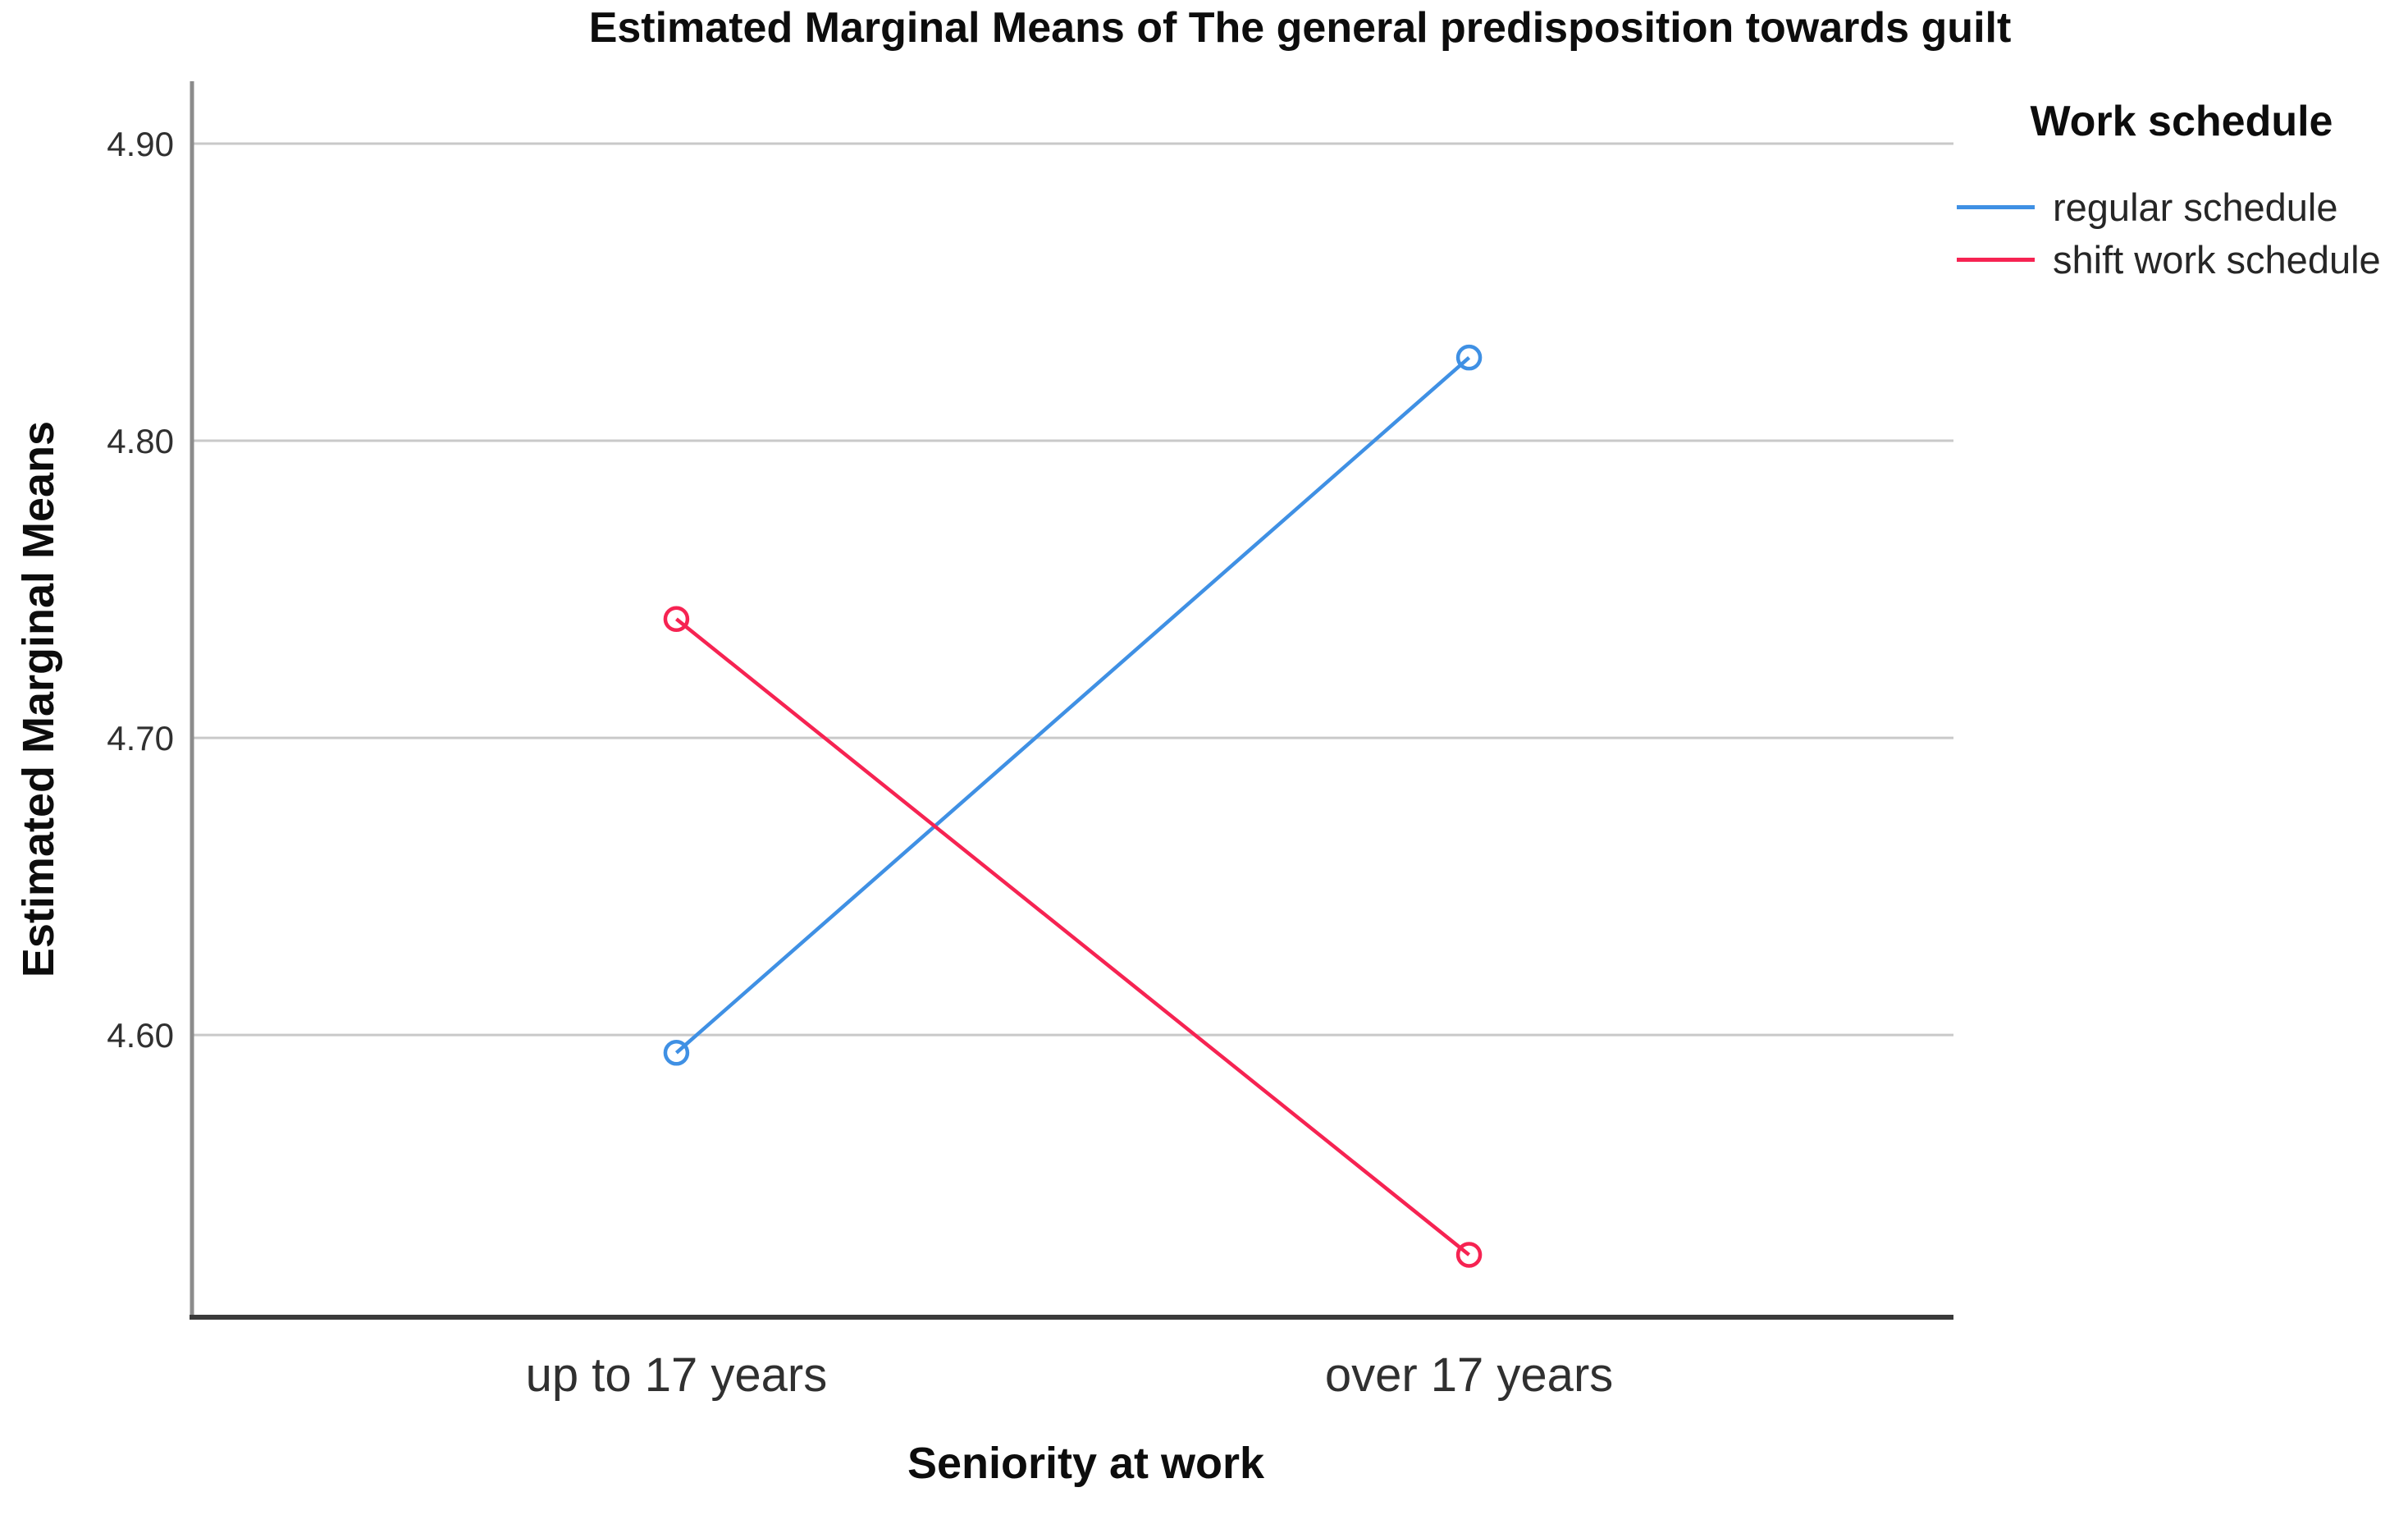 This screenshot has height=1515, width=2408. What do you see at coordinates (1072, 936) in the screenshot?
I see `series-line` at bounding box center [1072, 936].